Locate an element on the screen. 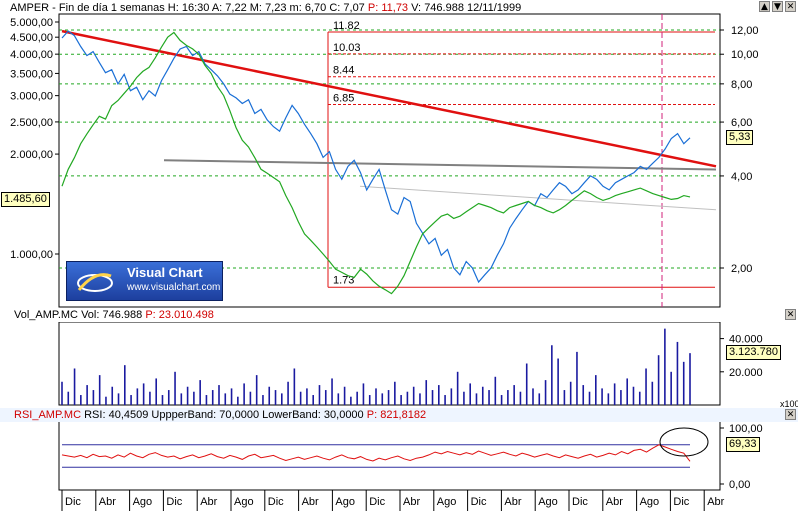 This screenshot has height=511, width=798. logo-title: Visual Chart is located at coordinates (165, 272).